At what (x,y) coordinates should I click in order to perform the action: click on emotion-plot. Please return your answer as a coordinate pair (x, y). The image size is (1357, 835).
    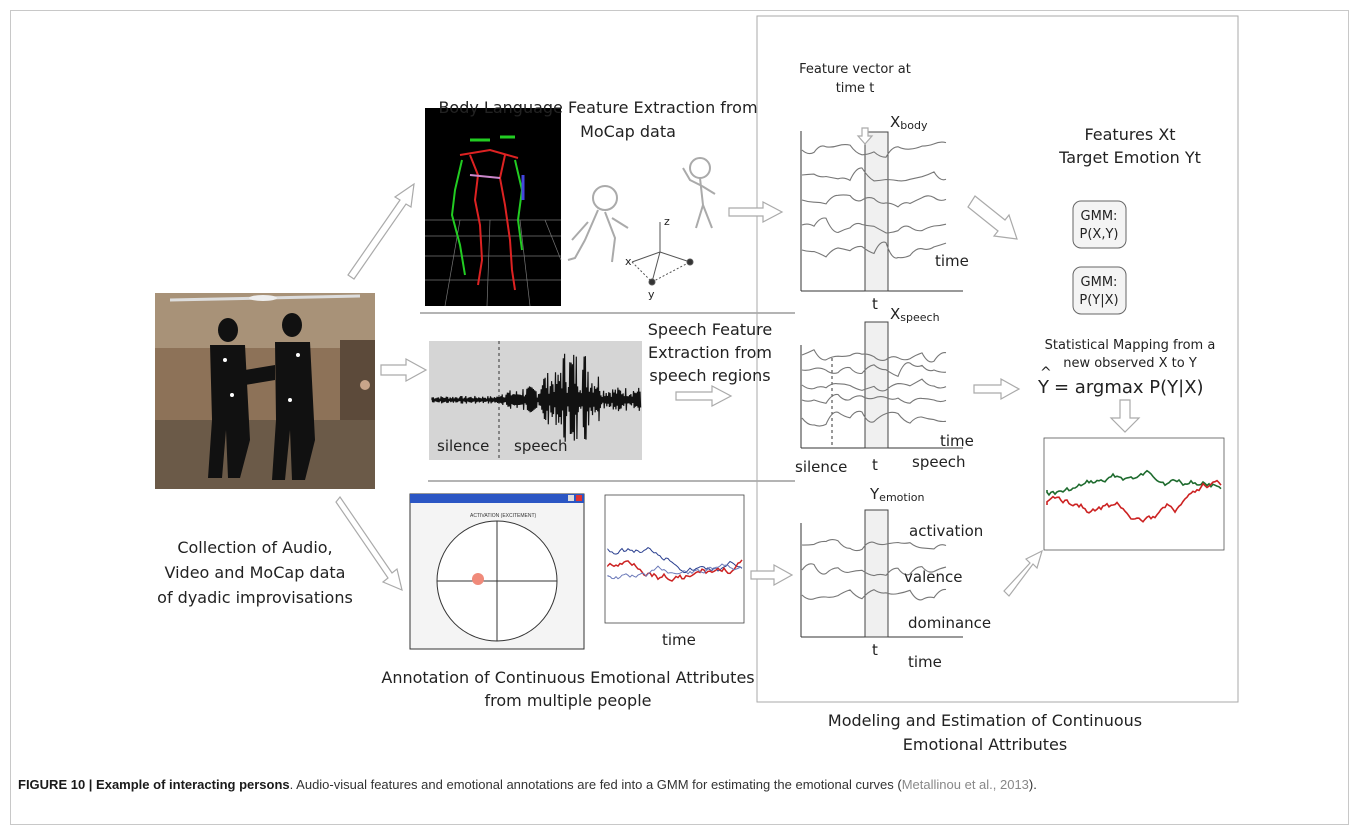
    Looking at the image, I should click on (881, 573).